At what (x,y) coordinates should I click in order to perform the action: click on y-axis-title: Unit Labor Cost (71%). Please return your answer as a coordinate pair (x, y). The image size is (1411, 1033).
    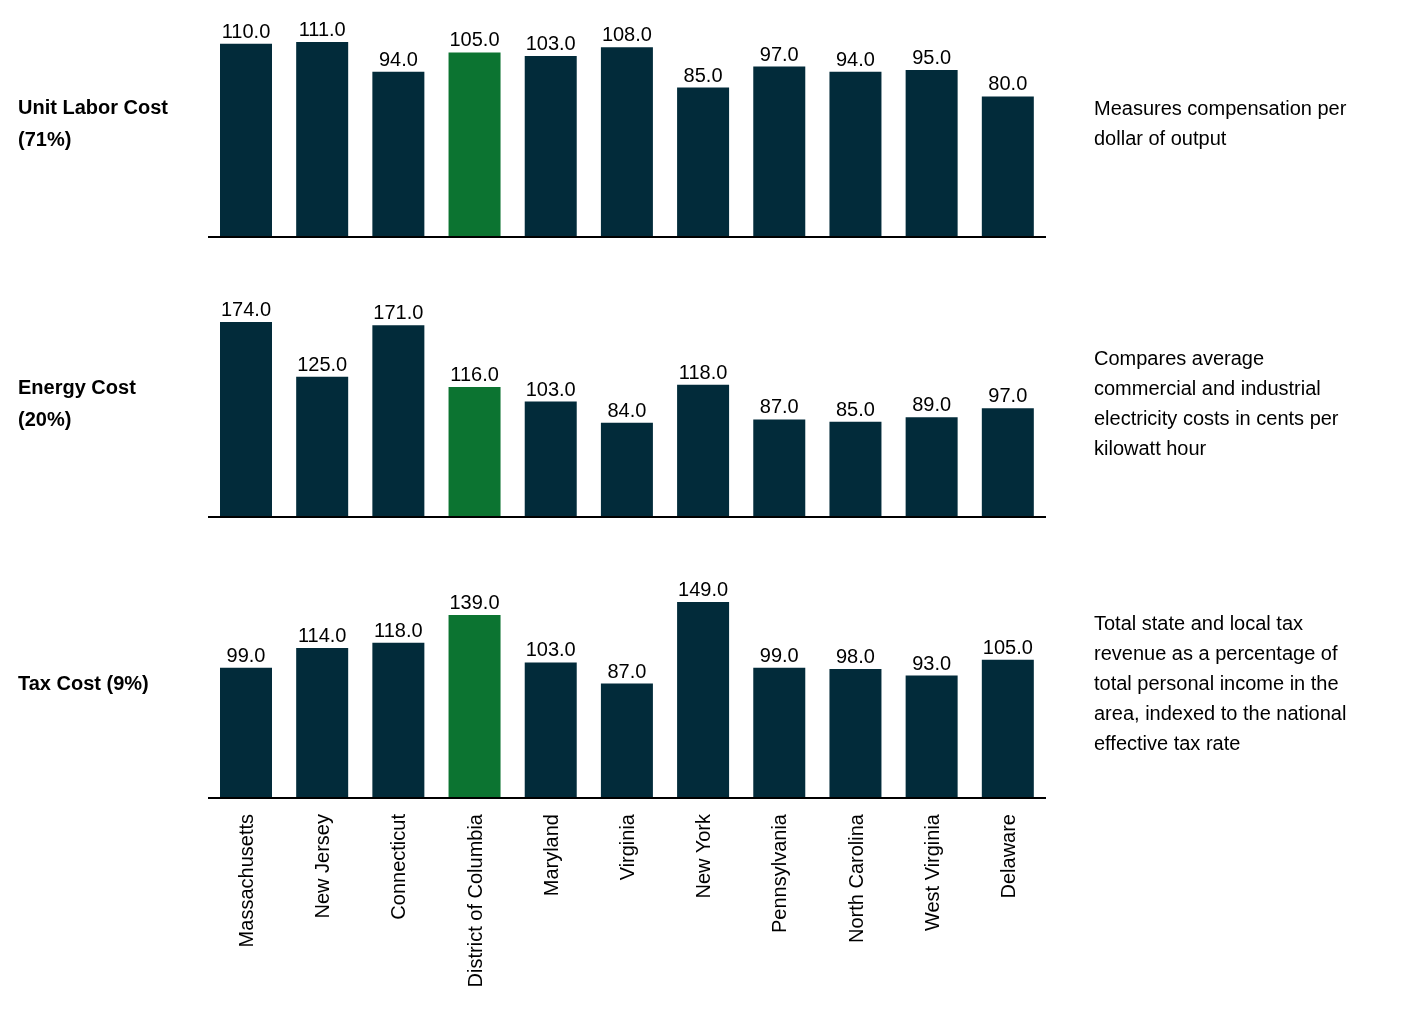
    Looking at the image, I should click on (93, 123).